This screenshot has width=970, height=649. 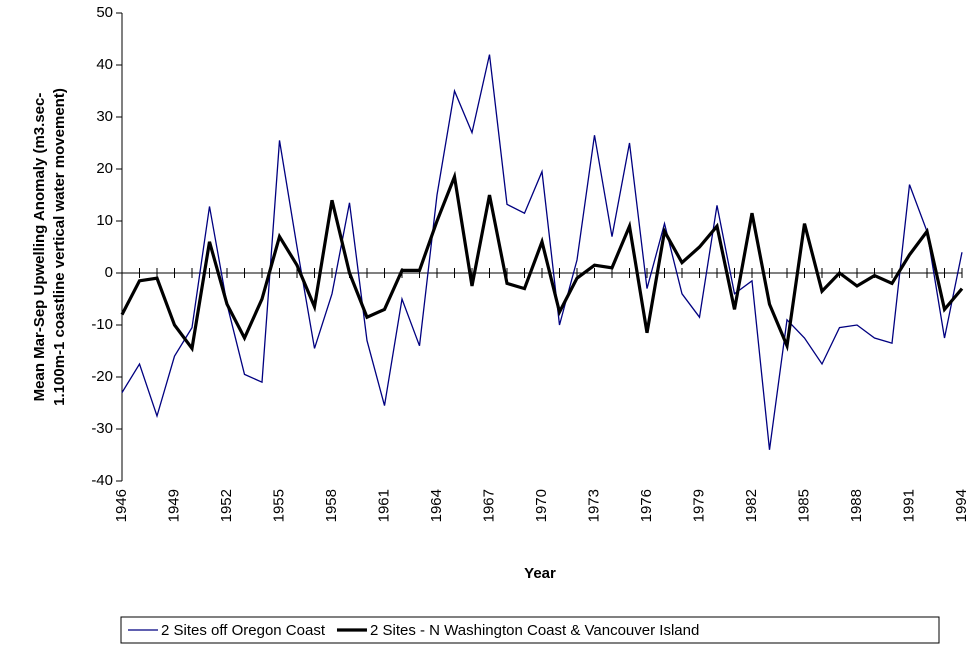 I want to click on x-tick-label: 1955, so click(x=278, y=505).